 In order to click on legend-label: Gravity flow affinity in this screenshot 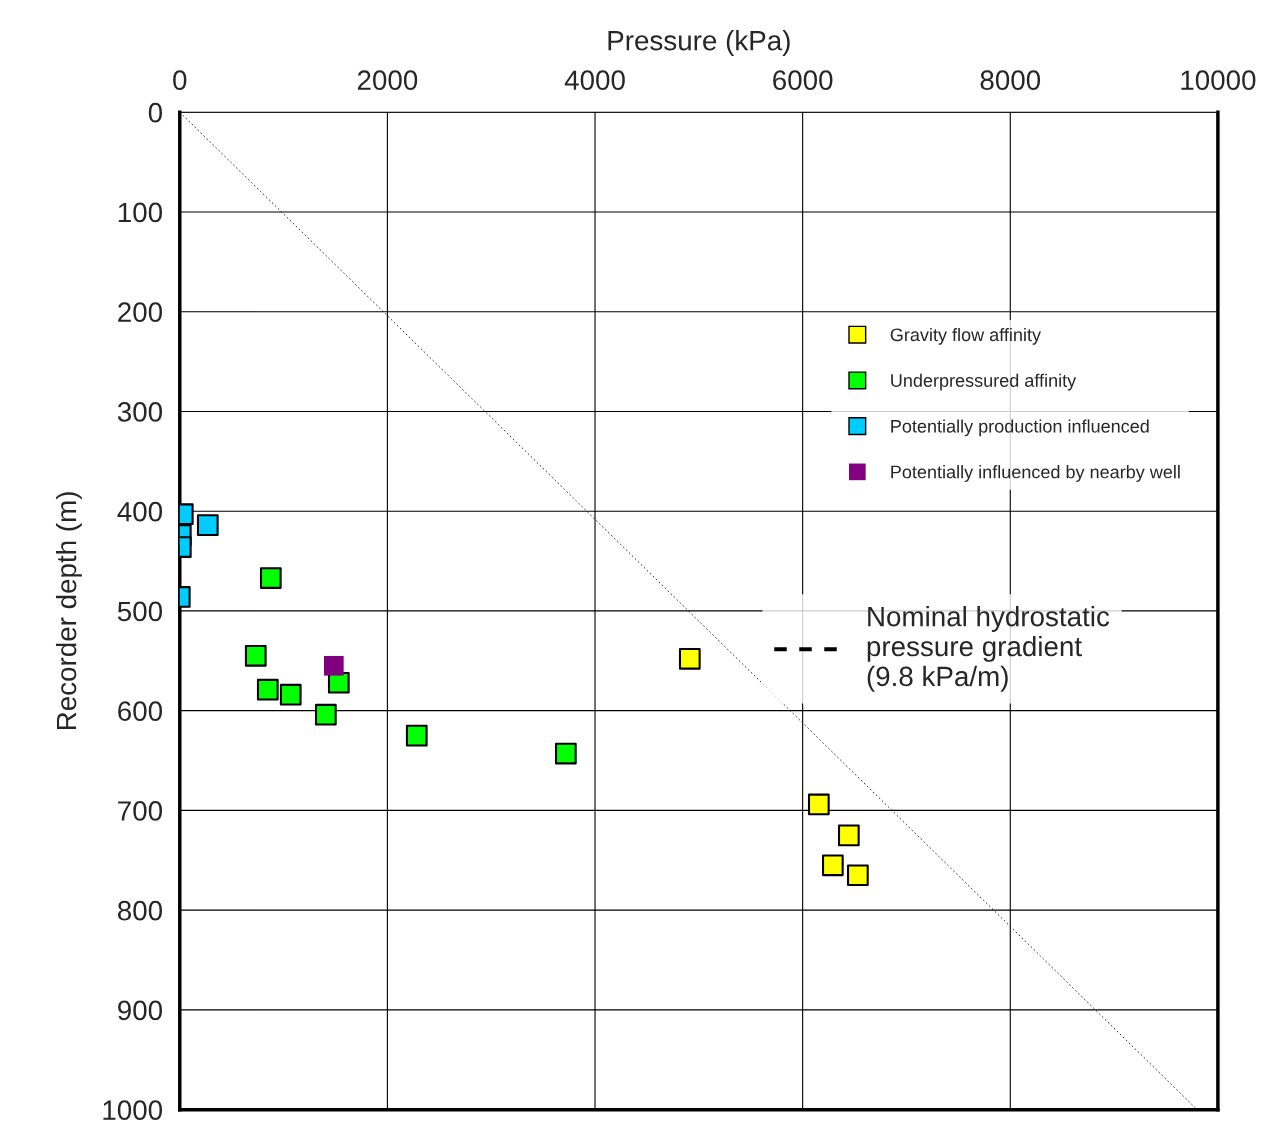, I will do `click(965, 336)`.